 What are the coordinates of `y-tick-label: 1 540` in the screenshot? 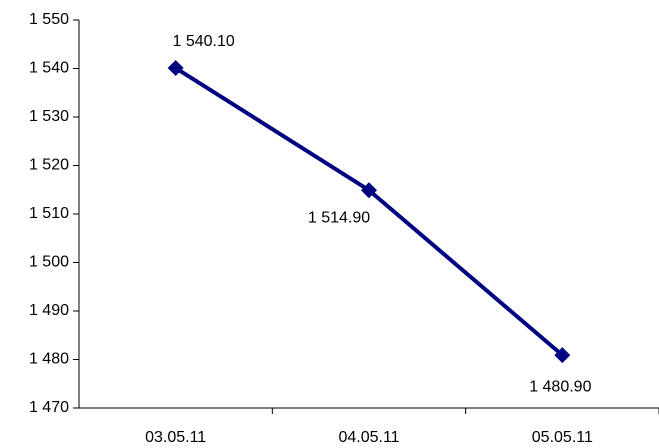 It's located at (49, 68).